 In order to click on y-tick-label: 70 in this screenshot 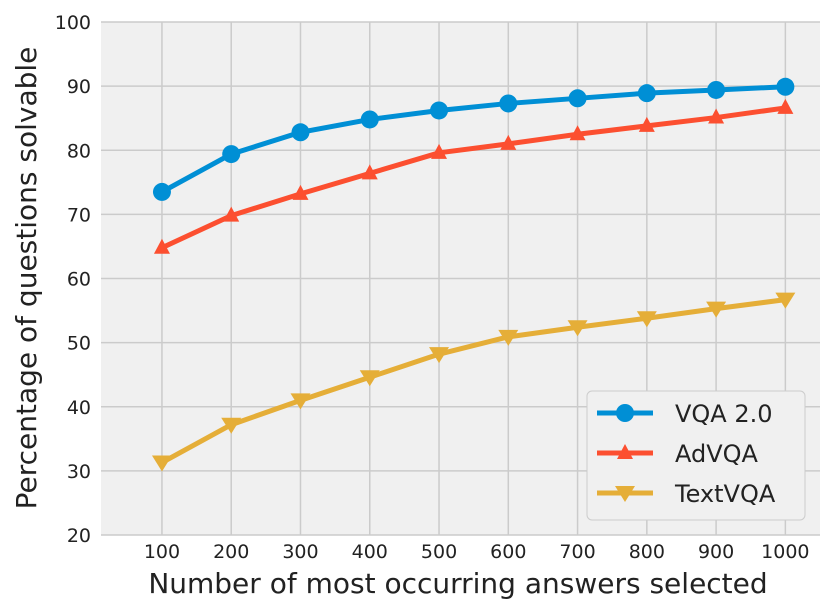, I will do `click(79, 215)`.